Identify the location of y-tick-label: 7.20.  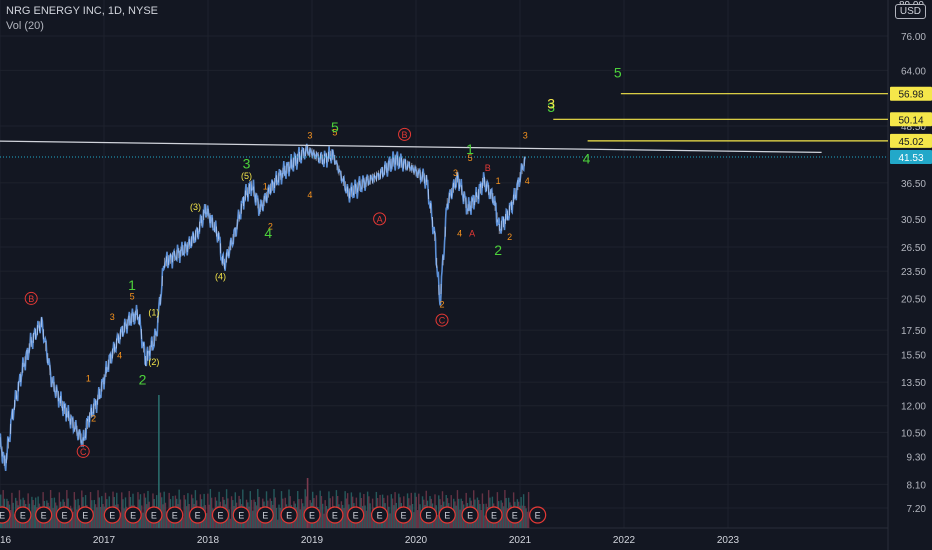
(917, 509).